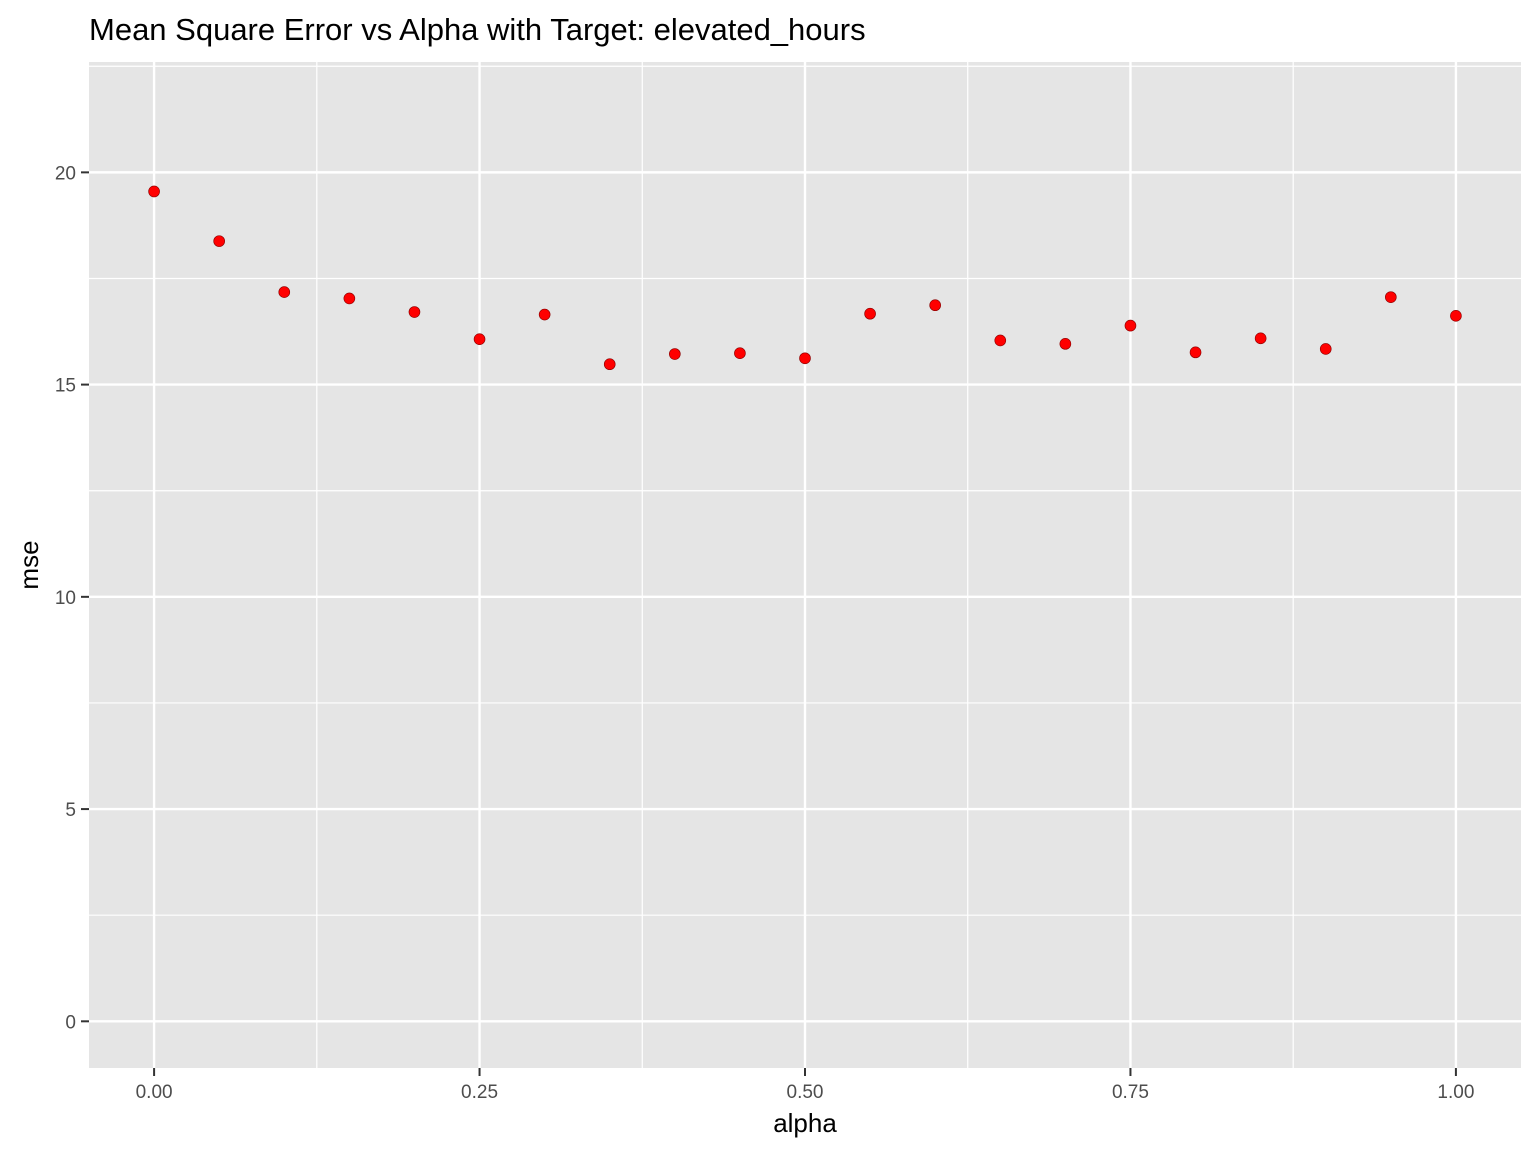 This screenshot has width=1536, height=1152. What do you see at coordinates (65, 386) in the screenshot?
I see `y-tick-label: 15` at bounding box center [65, 386].